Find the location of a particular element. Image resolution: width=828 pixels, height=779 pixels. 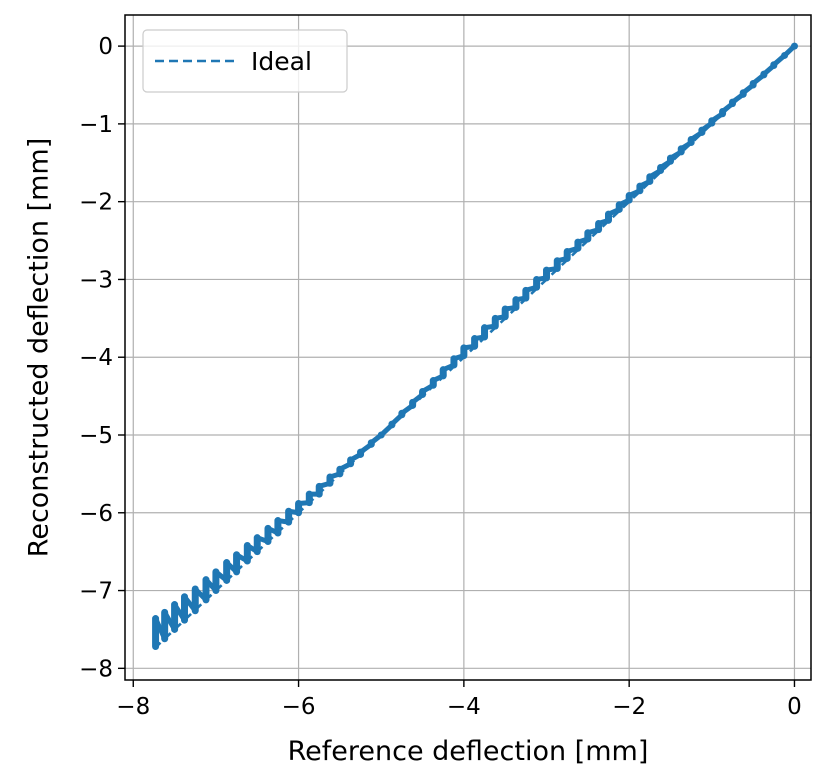

x-tick-label: 0 is located at coordinates (794, 707).